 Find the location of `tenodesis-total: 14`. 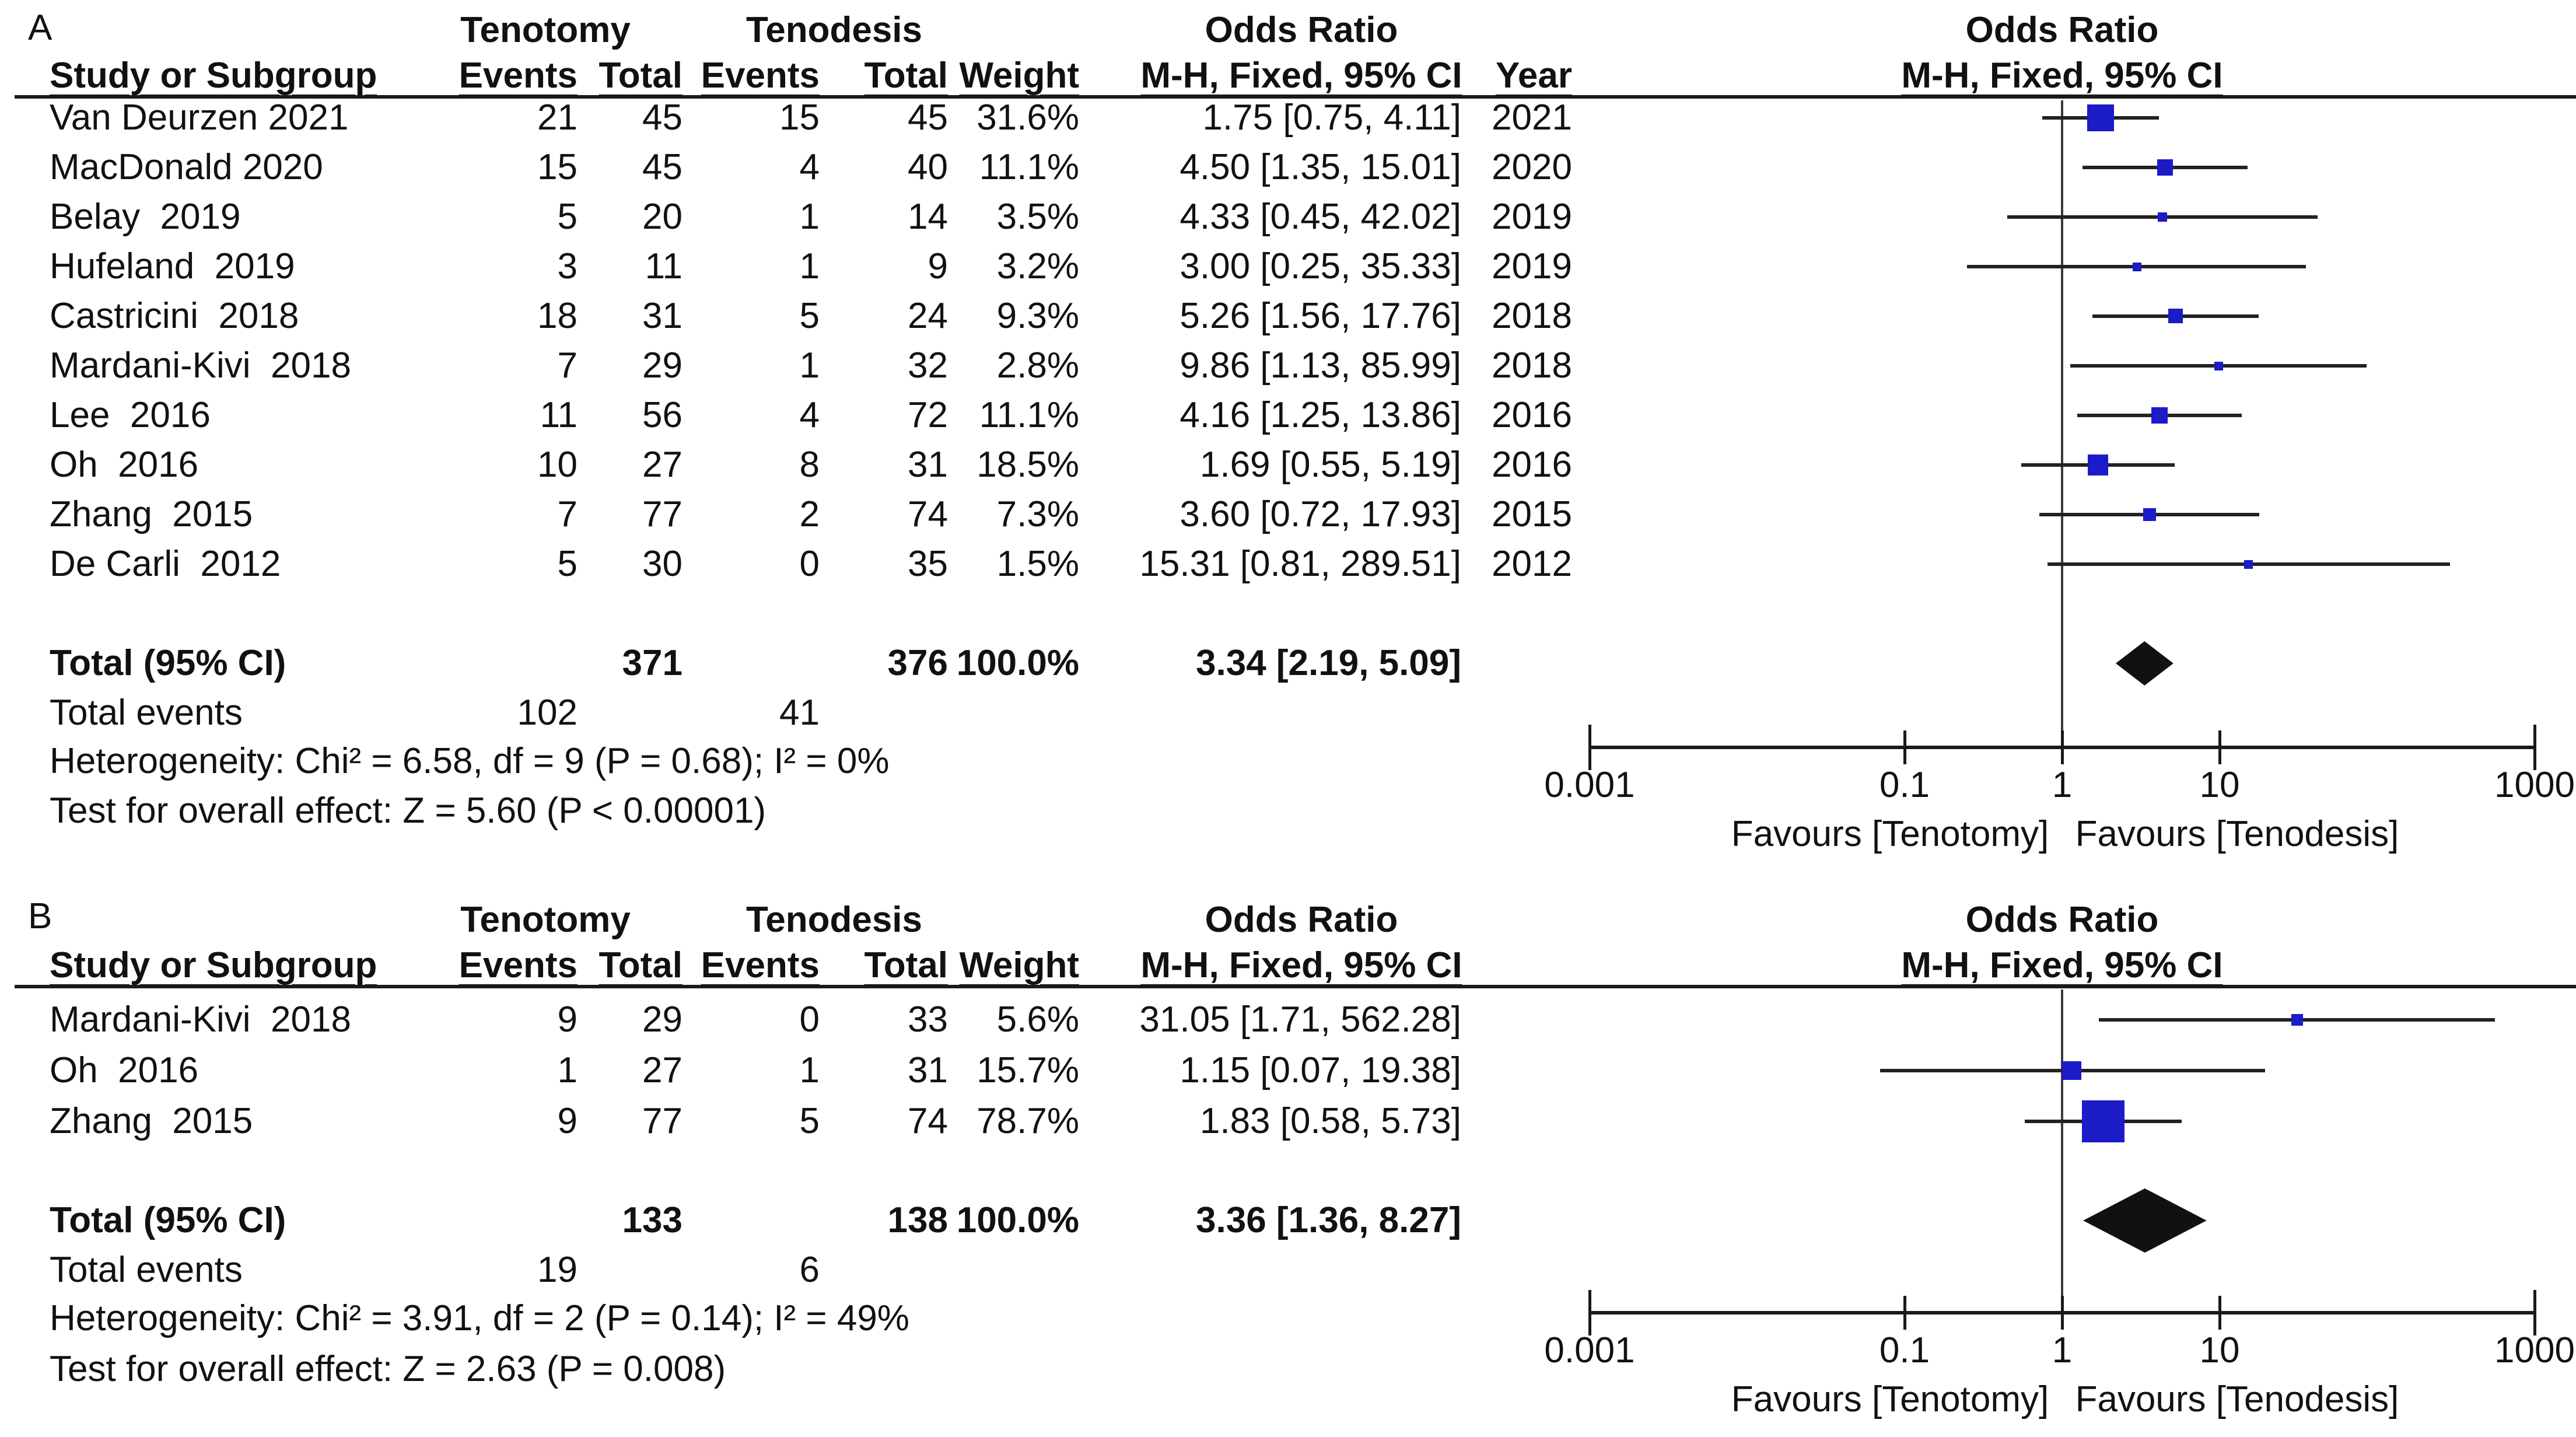

tenodesis-total: 14 is located at coordinates (928, 217).